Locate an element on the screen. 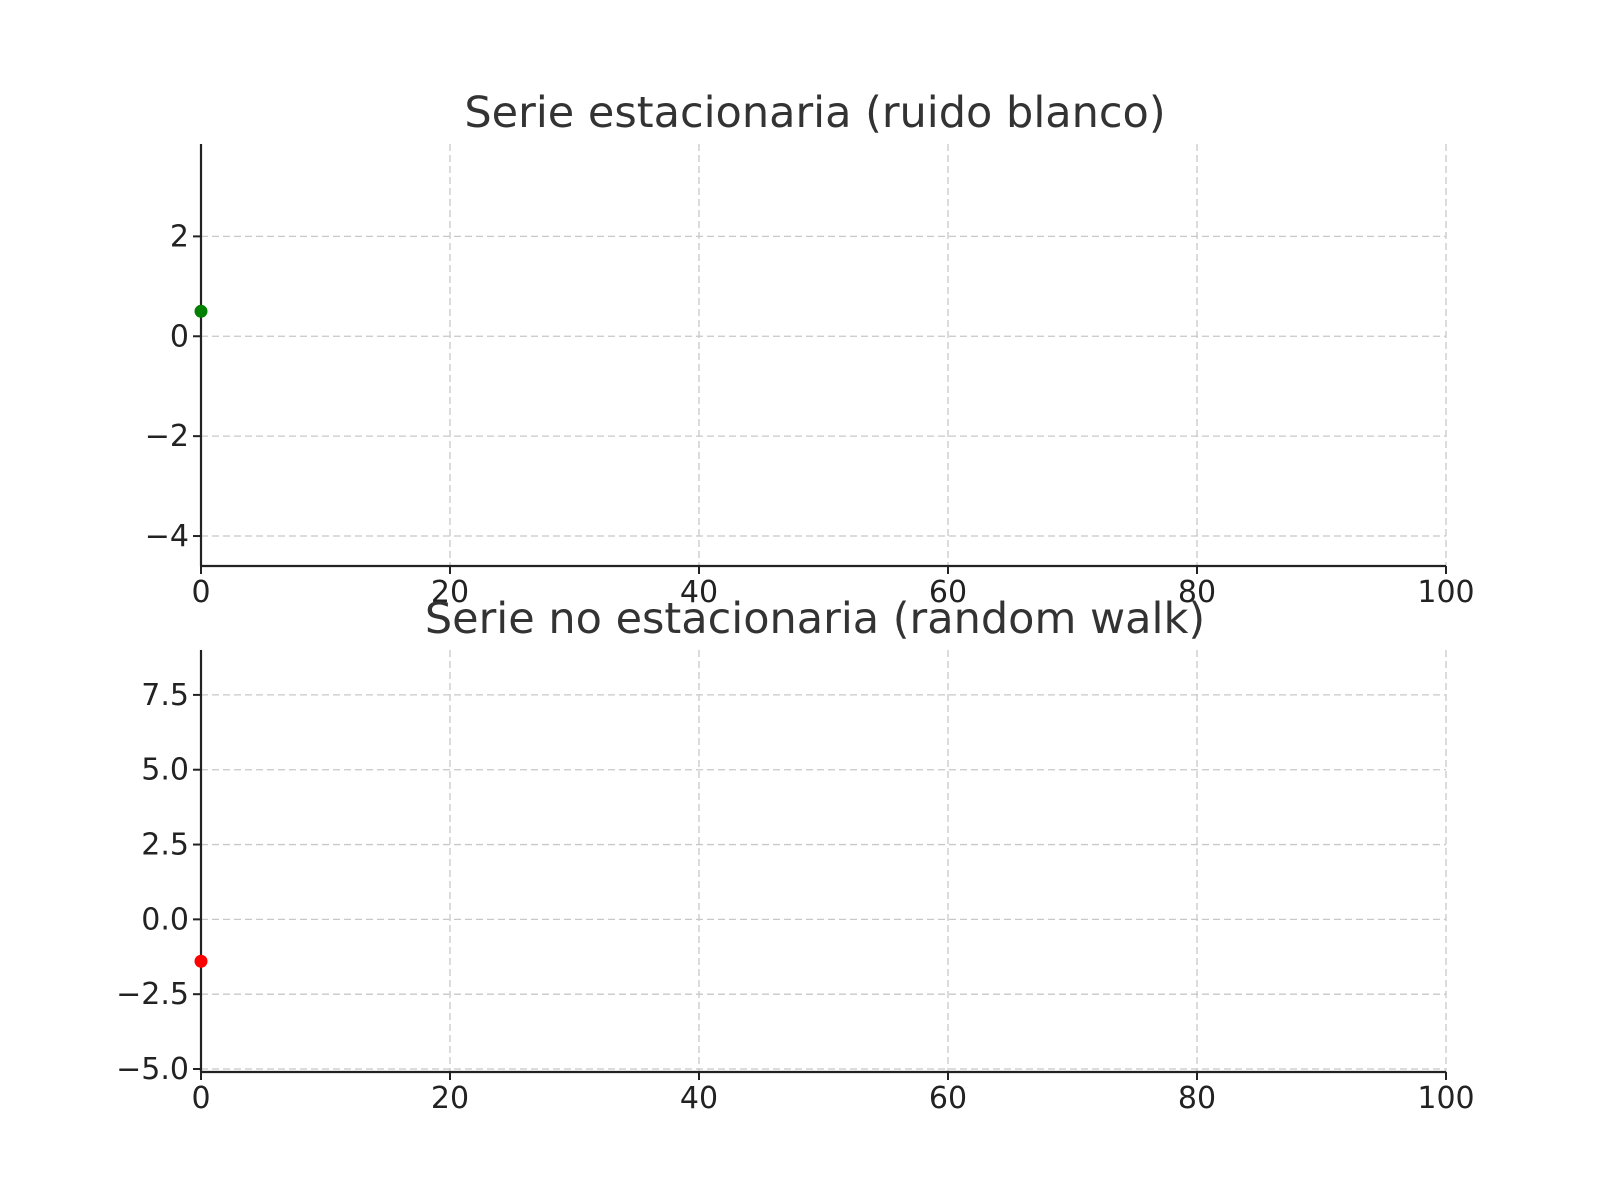 This screenshot has width=1600, height=1200. bottom-chart-y-tick-label: −5.0 is located at coordinates (152, 1069).